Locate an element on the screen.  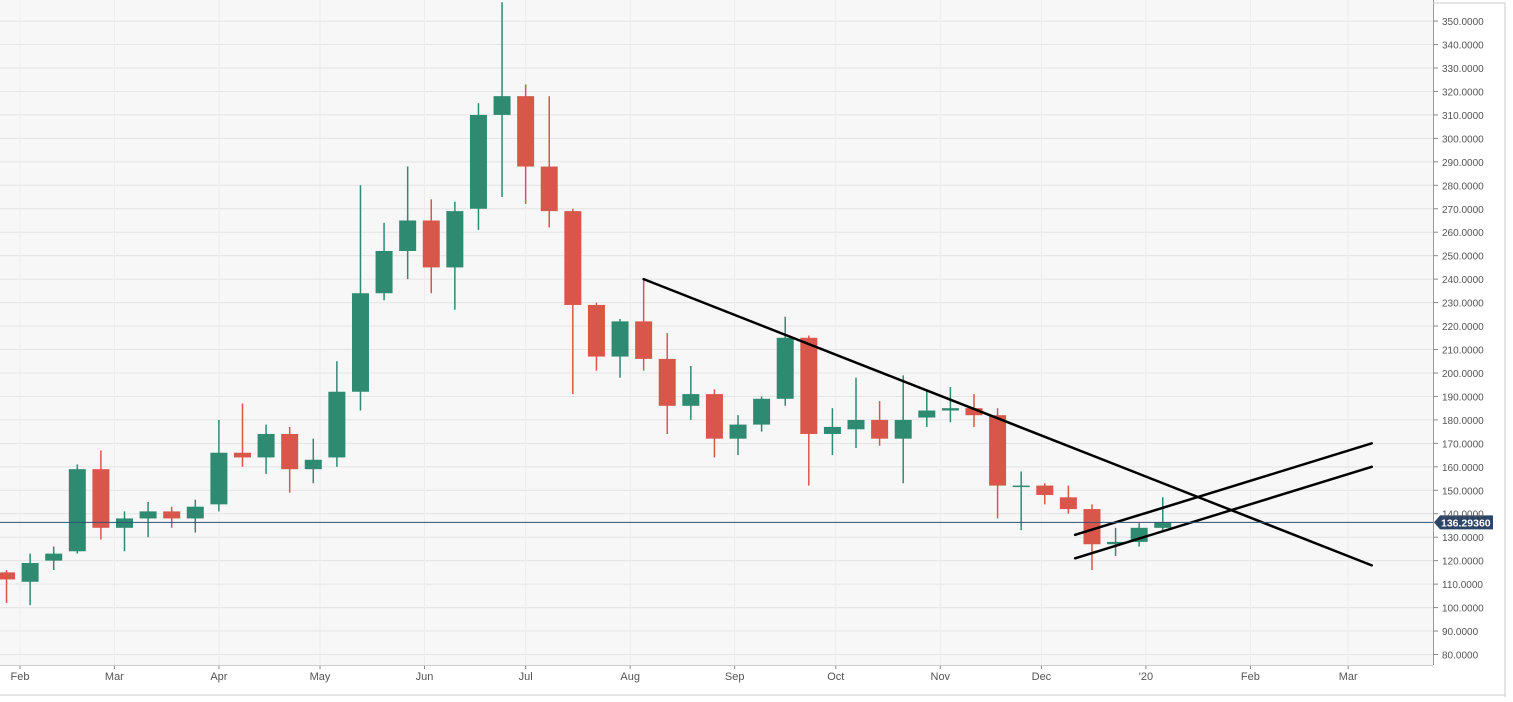
y-tick-label: 200.0000 is located at coordinates (1463, 374).